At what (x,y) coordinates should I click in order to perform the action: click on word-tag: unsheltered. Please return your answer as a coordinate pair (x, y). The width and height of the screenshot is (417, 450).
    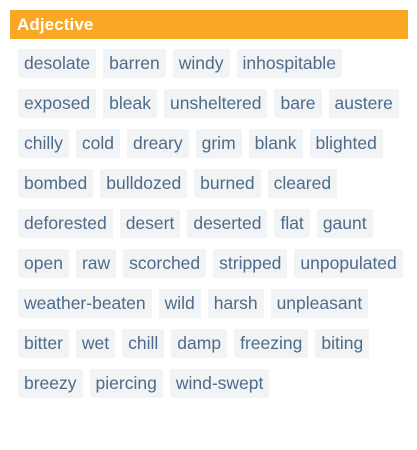
    Looking at the image, I should click on (216, 103).